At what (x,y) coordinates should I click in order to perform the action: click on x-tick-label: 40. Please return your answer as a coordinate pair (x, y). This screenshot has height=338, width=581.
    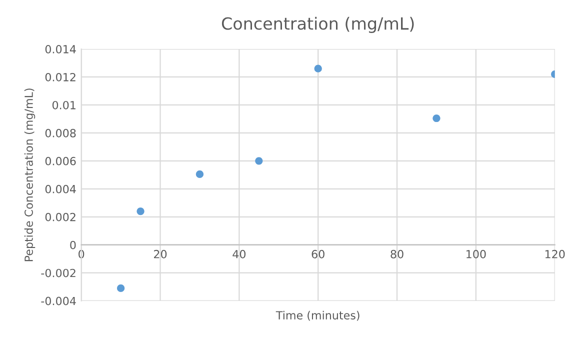
    Looking at the image, I should click on (239, 254).